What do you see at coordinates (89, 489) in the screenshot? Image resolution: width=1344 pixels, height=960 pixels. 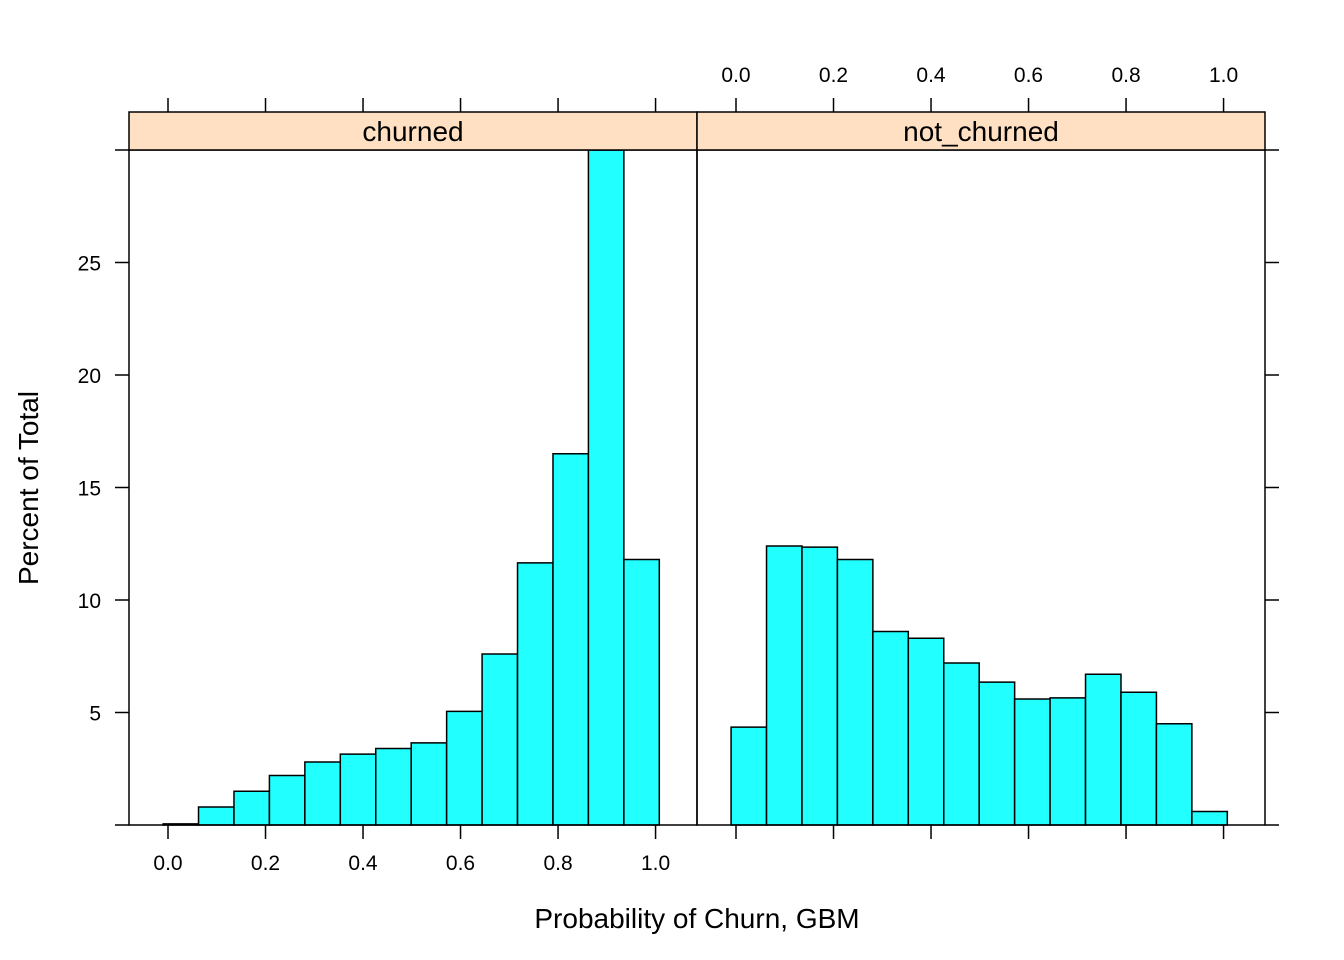 I see `y-tick-label-2: 15` at bounding box center [89, 489].